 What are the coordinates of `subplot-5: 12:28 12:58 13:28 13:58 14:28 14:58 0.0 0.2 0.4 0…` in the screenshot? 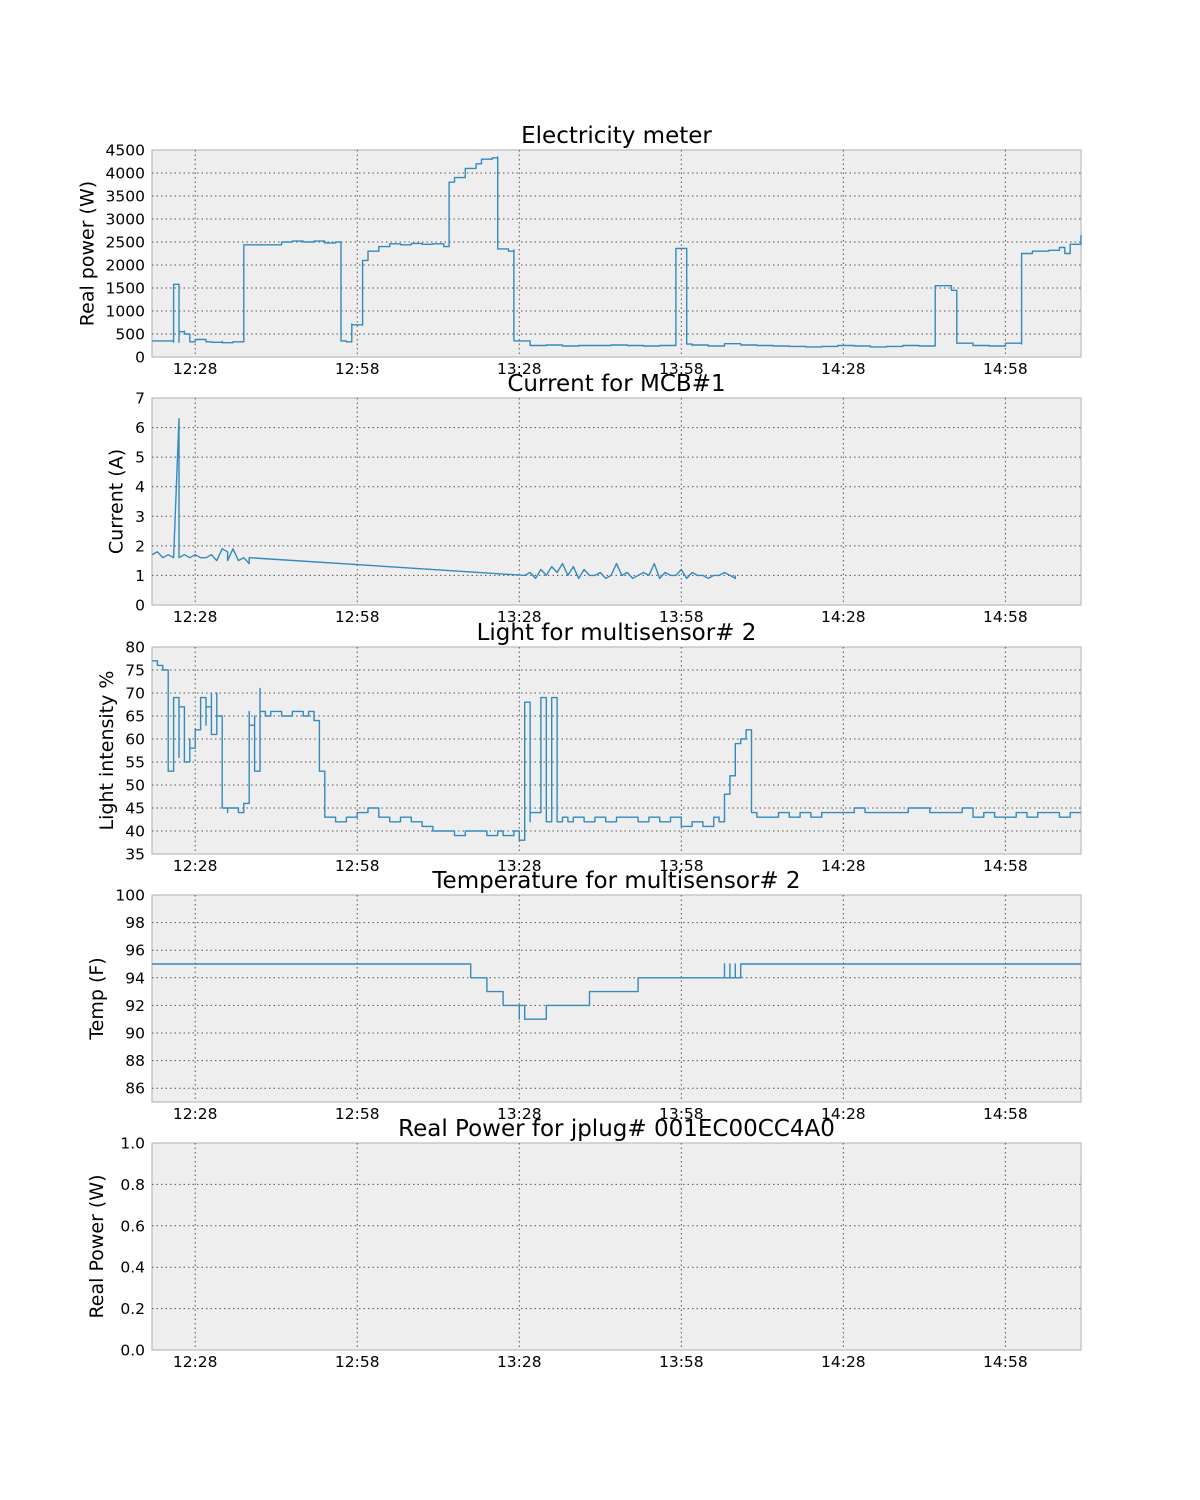 It's located at (584, 1243).